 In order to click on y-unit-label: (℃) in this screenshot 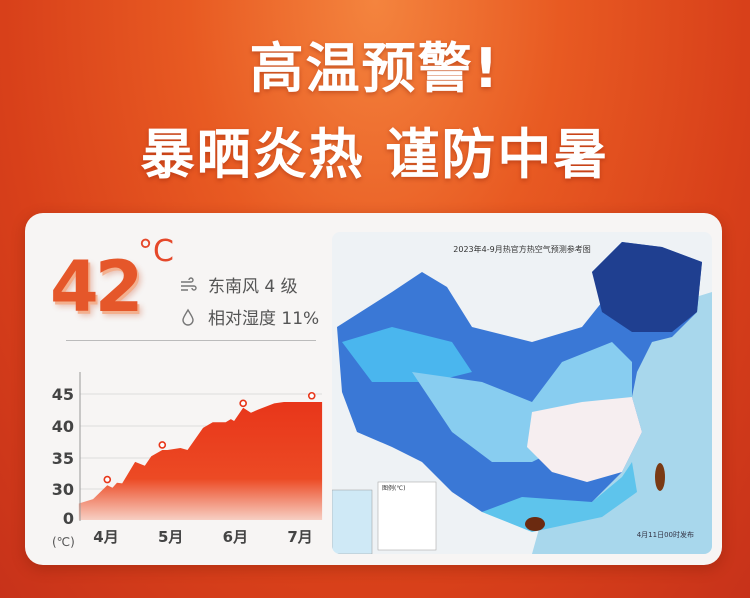, I will do `click(63, 542)`.